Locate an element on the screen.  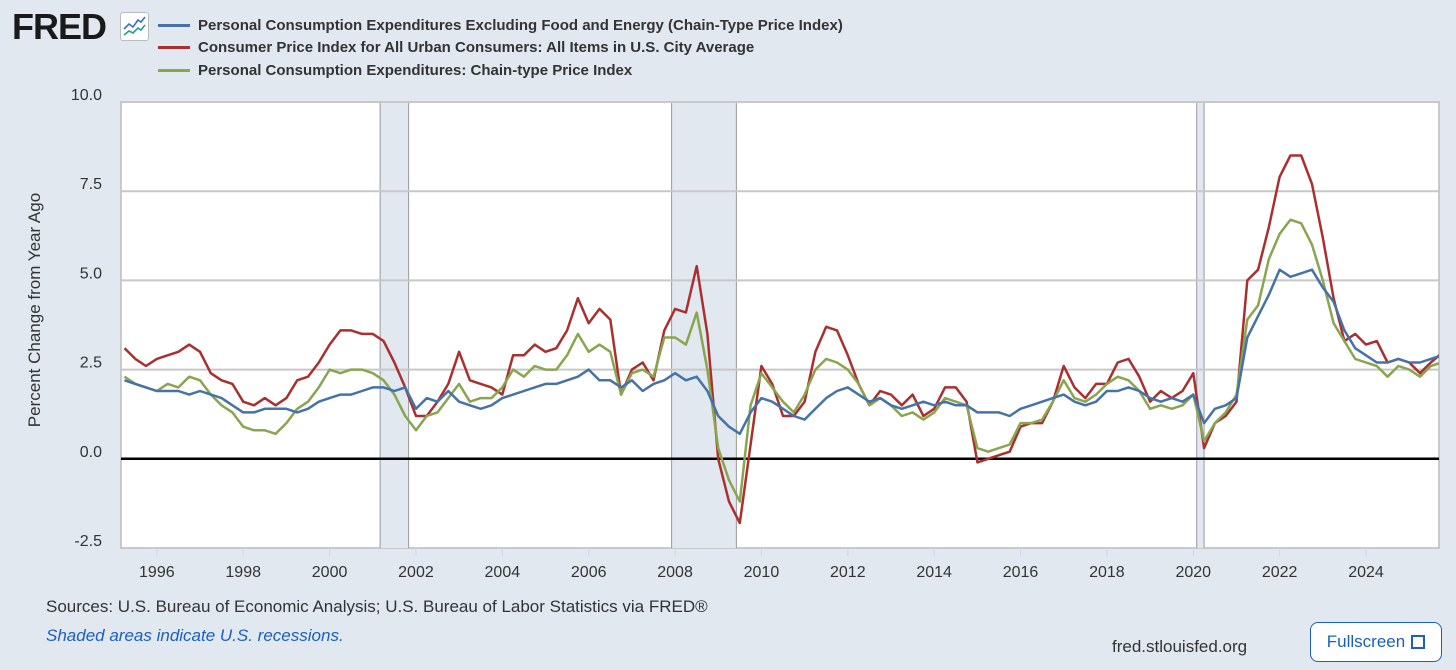
x-tick-label: 2010 is located at coordinates (762, 572).